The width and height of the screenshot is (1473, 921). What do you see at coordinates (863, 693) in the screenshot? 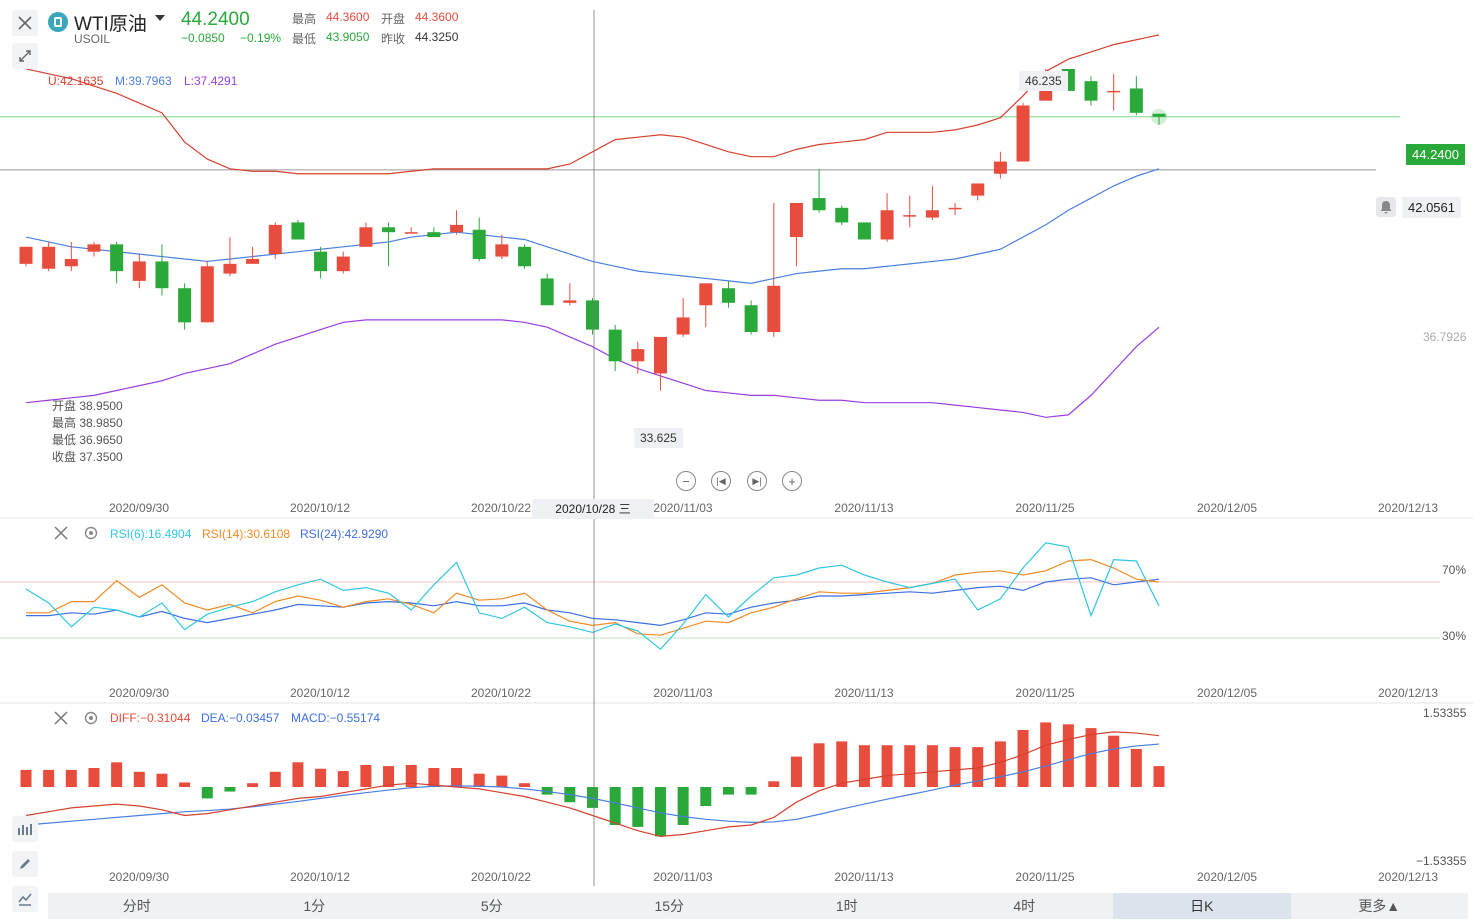
I see `date-axis-label: 2020/11/13` at bounding box center [863, 693].